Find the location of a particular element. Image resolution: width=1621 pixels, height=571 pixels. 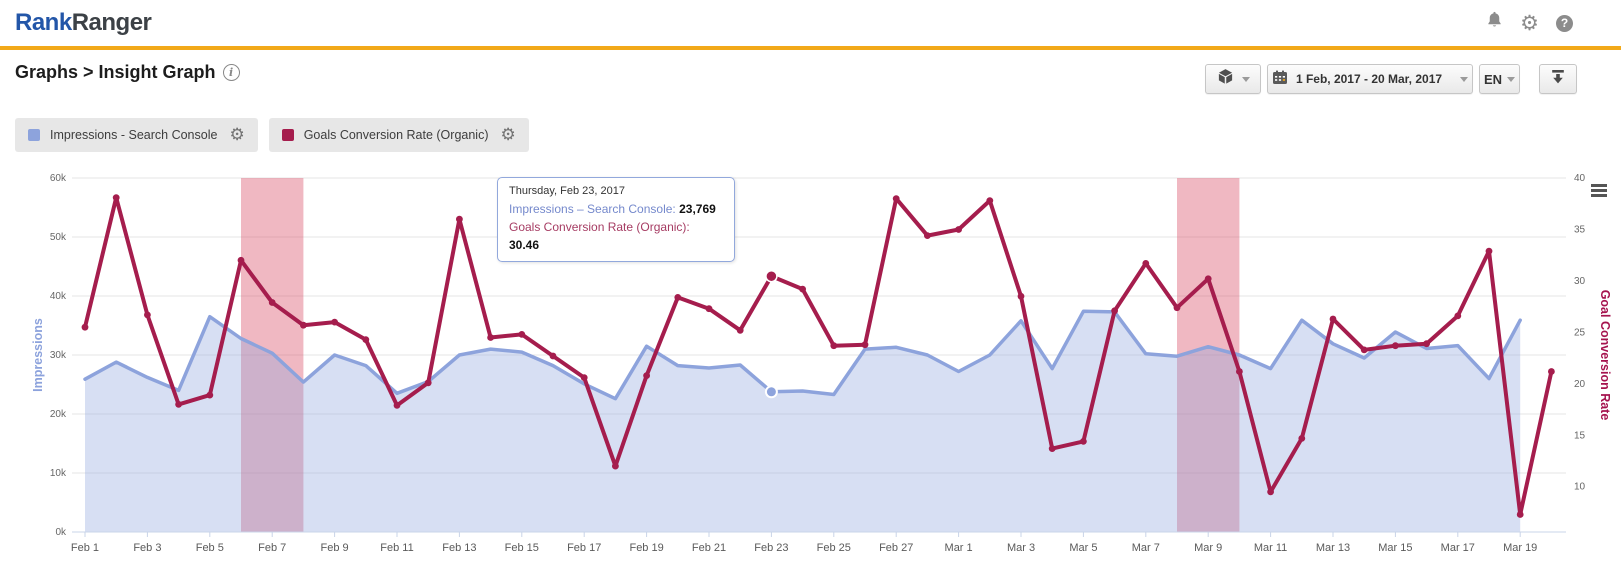

language-label: EN is located at coordinates (1493, 79).